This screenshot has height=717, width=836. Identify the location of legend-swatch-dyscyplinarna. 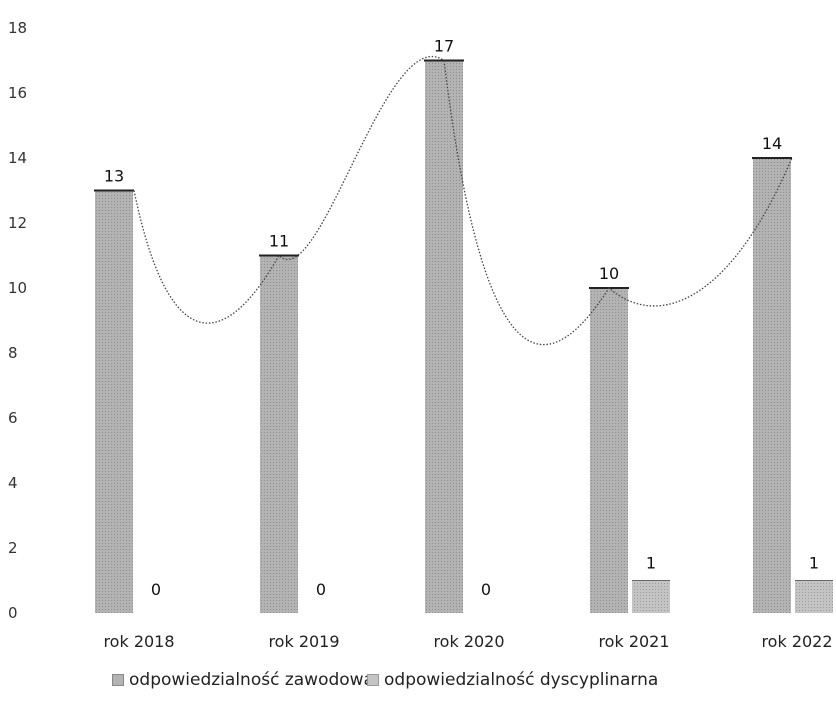
(373, 680).